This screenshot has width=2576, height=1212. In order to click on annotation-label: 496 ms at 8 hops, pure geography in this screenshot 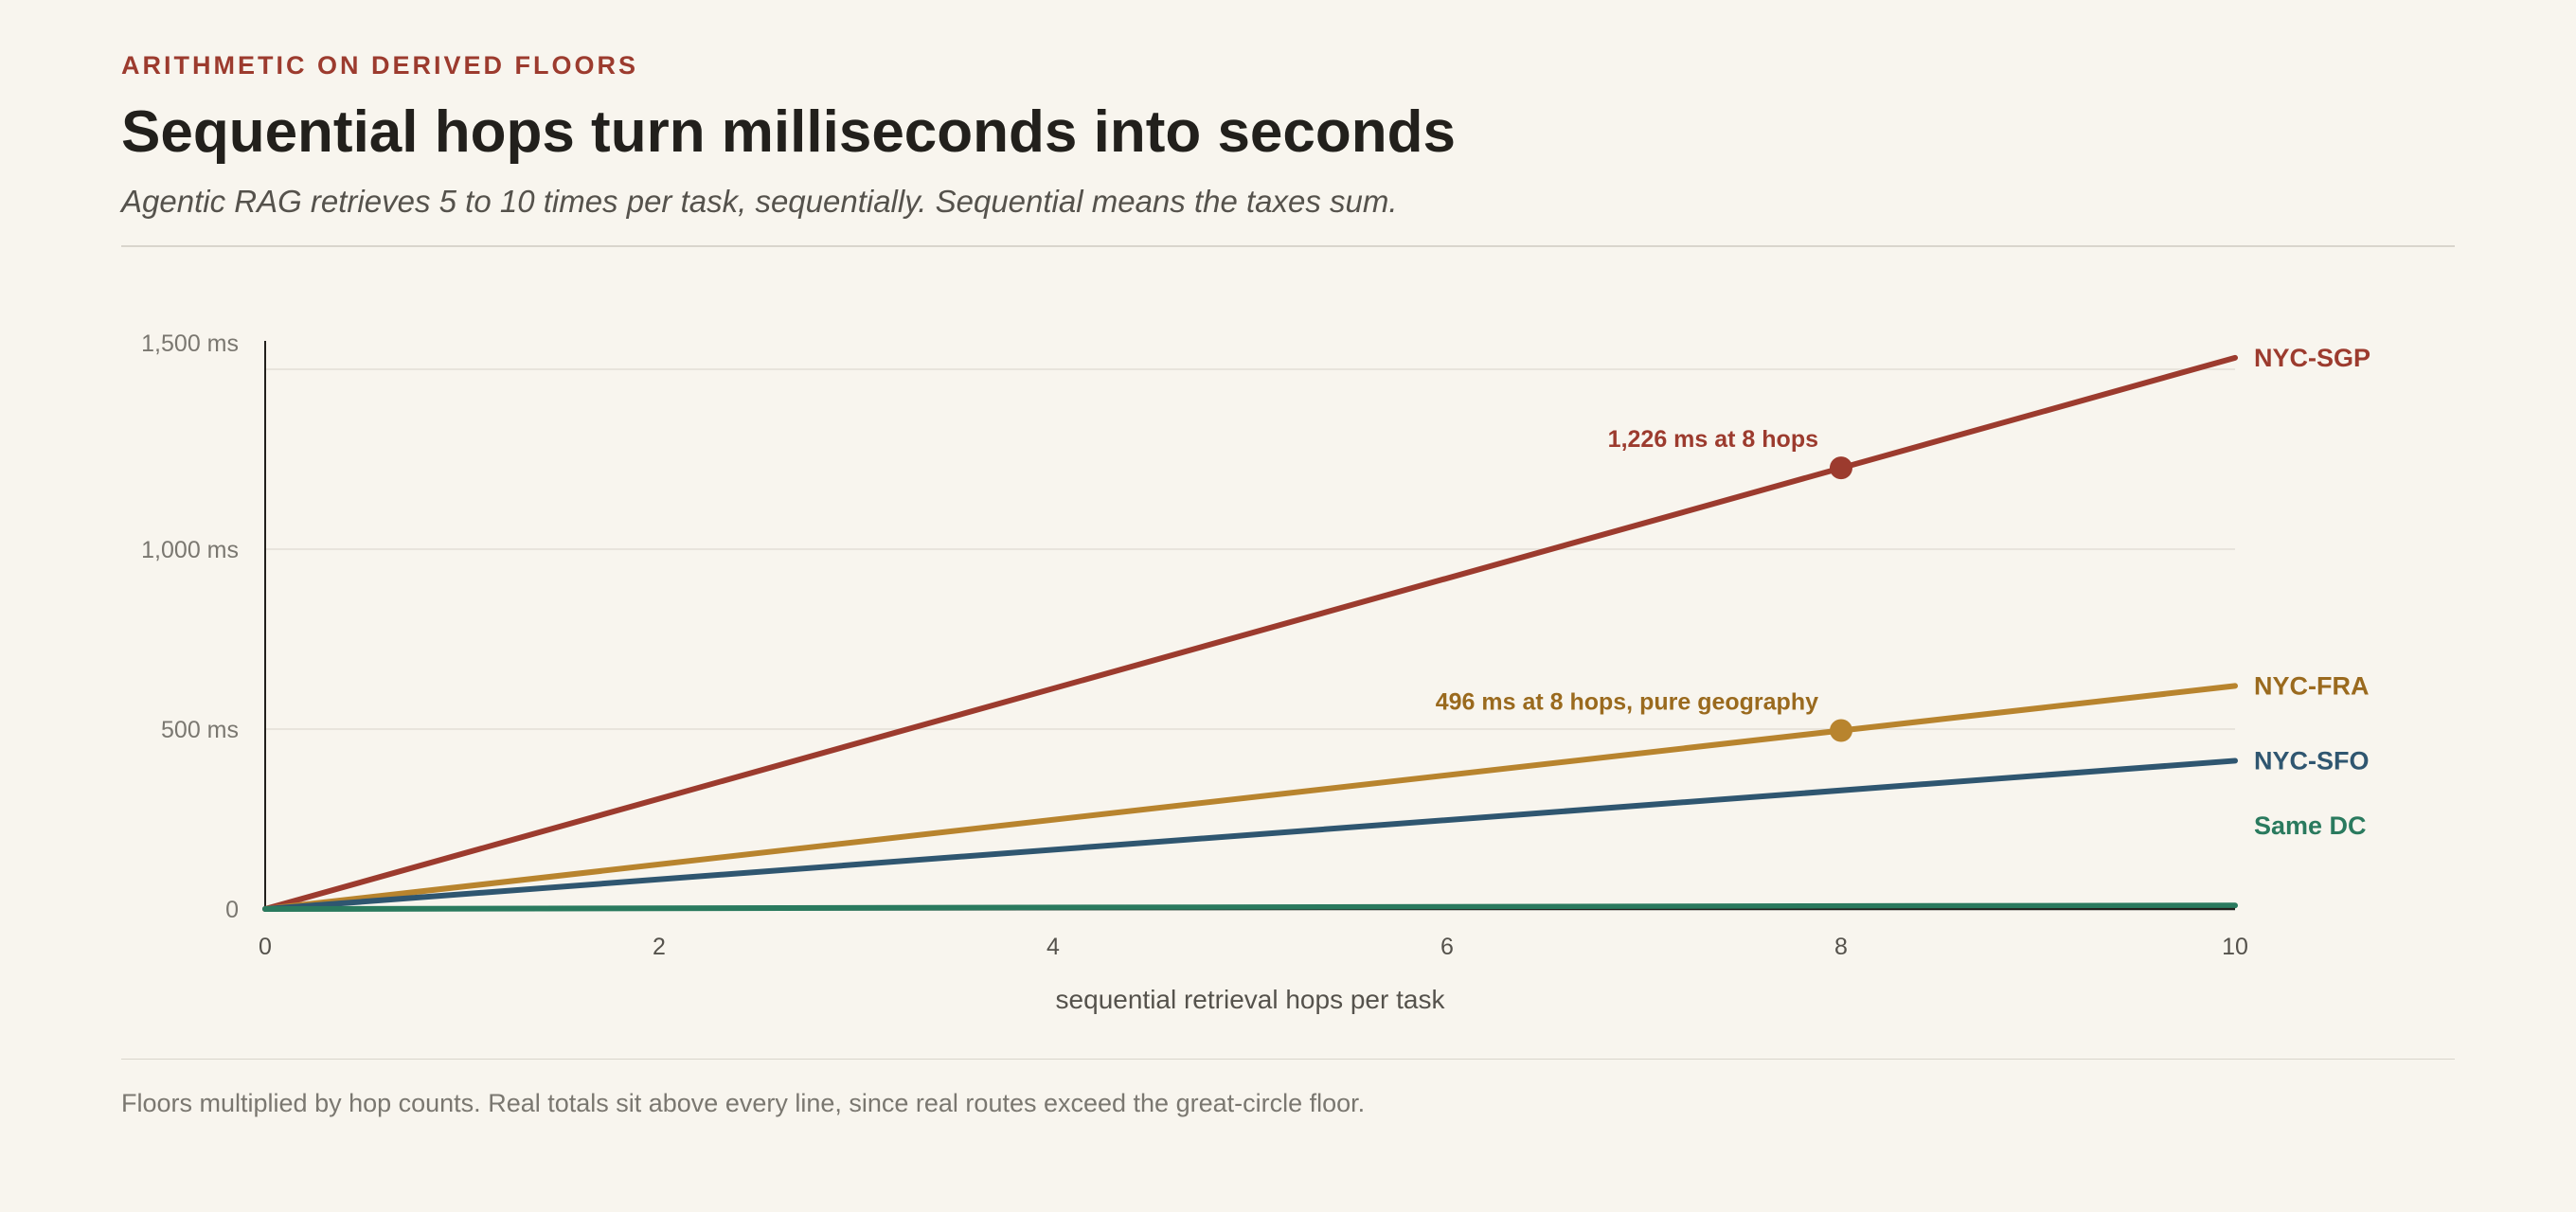, I will do `click(1627, 702)`.